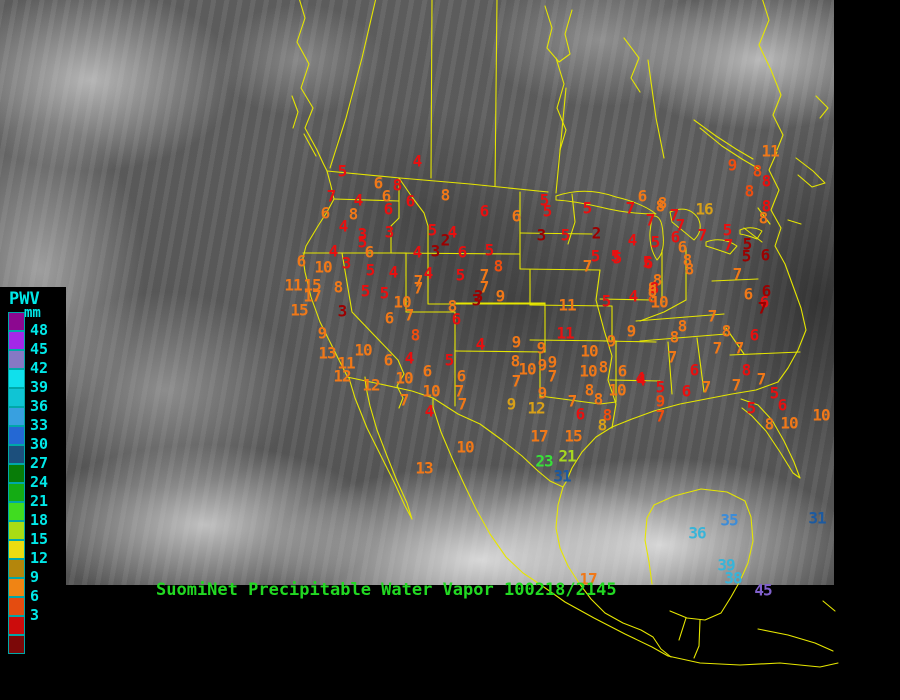 The height and width of the screenshot is (700, 900). Describe the element at coordinates (704, 209) in the screenshot. I see `station-value: 16` at that location.